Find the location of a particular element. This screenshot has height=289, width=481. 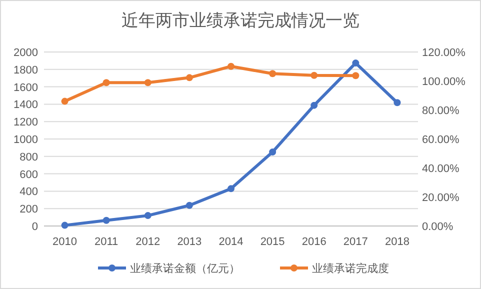

y2-tick-label: 40.00% is located at coordinates (441, 169).